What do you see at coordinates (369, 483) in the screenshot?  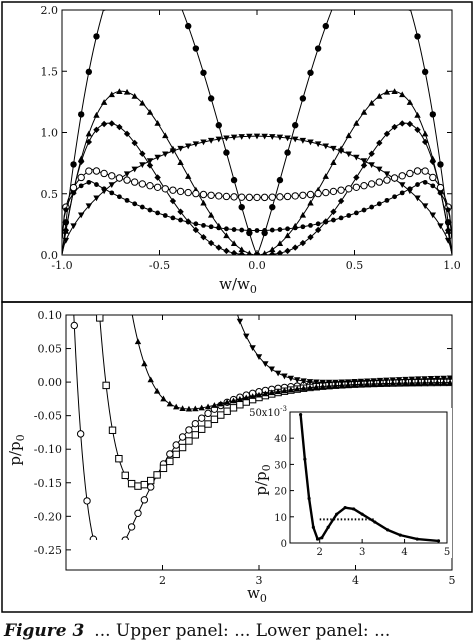 I see `inset-background` at bounding box center [369, 483].